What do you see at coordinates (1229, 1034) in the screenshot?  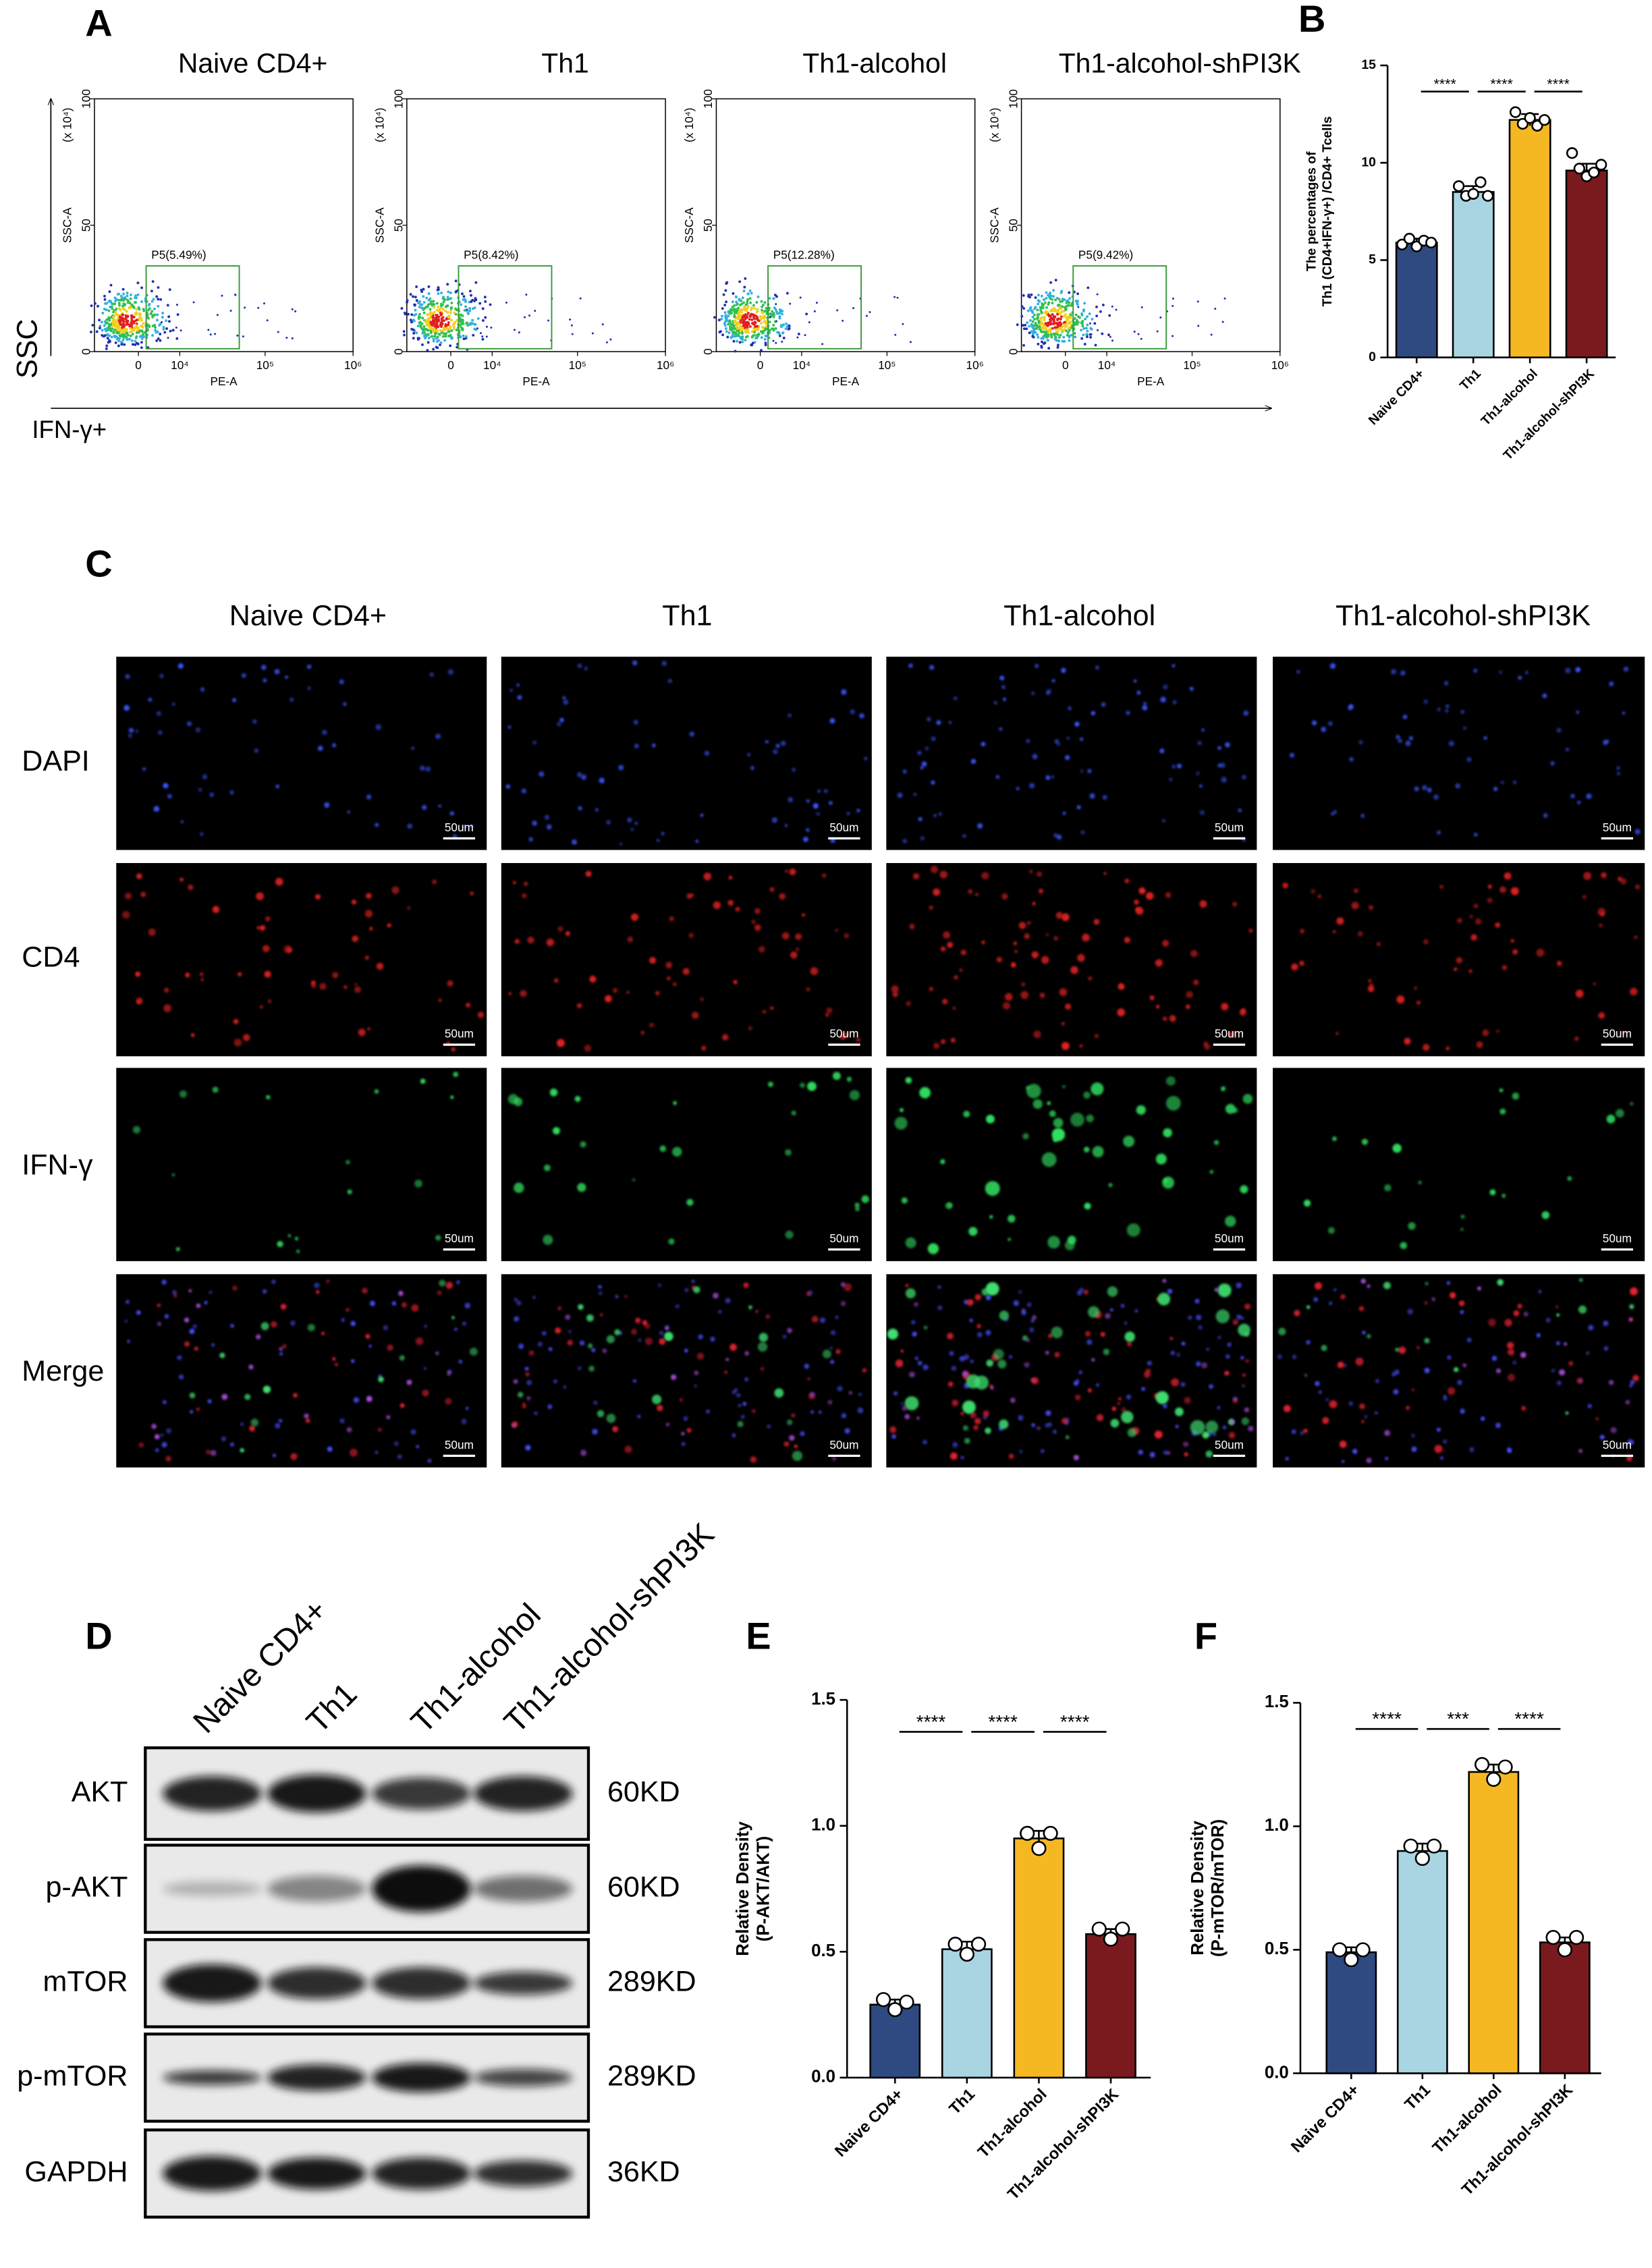 I see `scale-bar-label: 50um` at bounding box center [1229, 1034].